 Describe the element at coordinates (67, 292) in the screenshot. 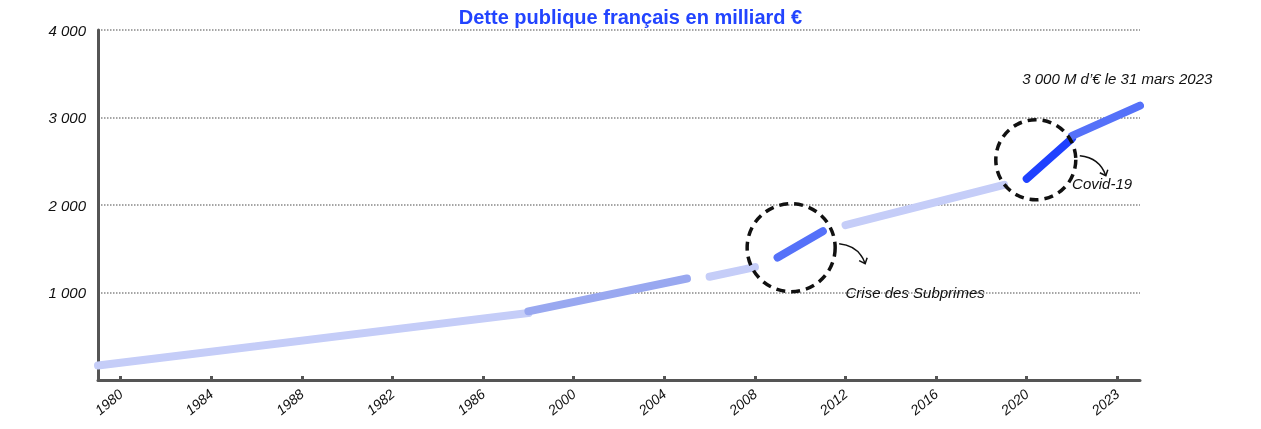

I see `y-tick-label: 1 000` at that location.